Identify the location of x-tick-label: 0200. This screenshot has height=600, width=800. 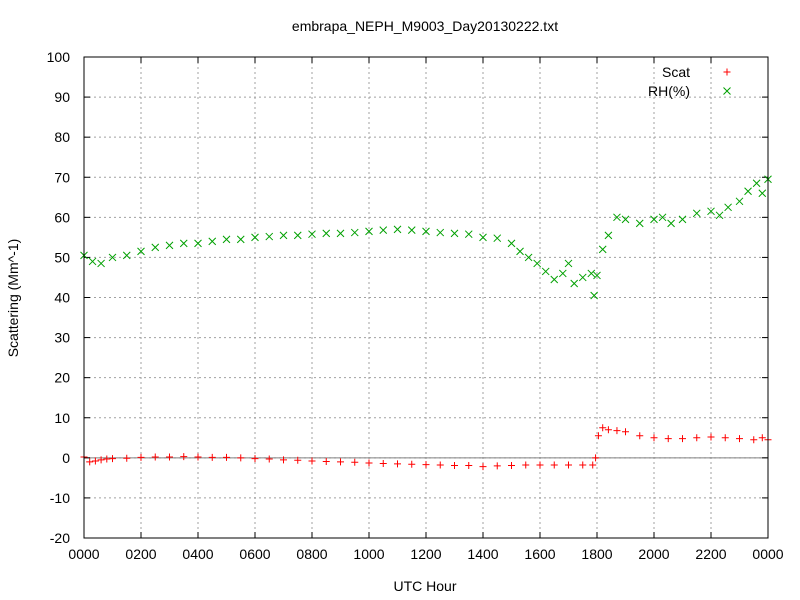
(140, 554).